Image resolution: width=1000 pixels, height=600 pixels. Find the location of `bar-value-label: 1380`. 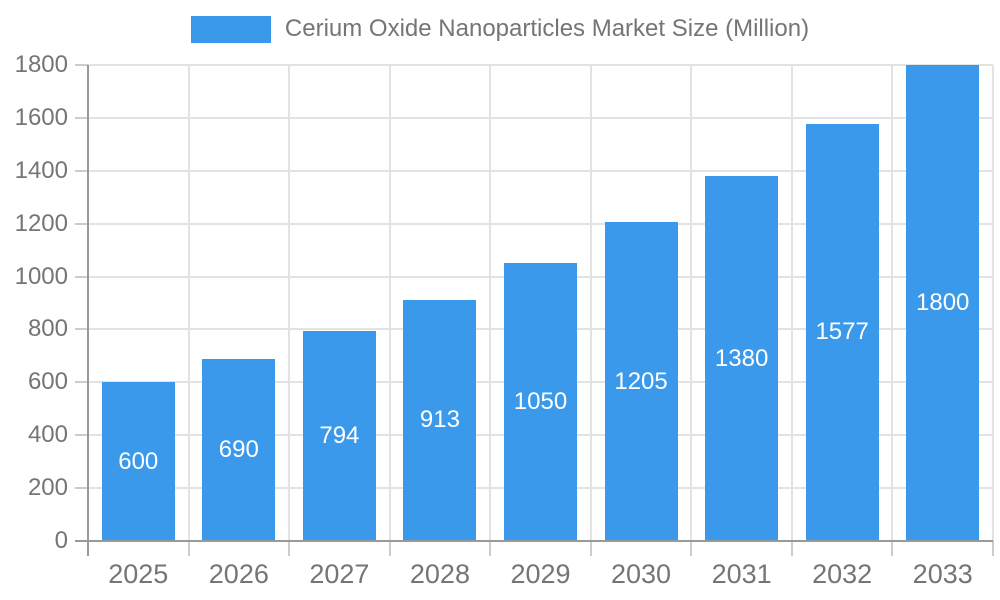

bar-value-label: 1380 is located at coordinates (741, 358).